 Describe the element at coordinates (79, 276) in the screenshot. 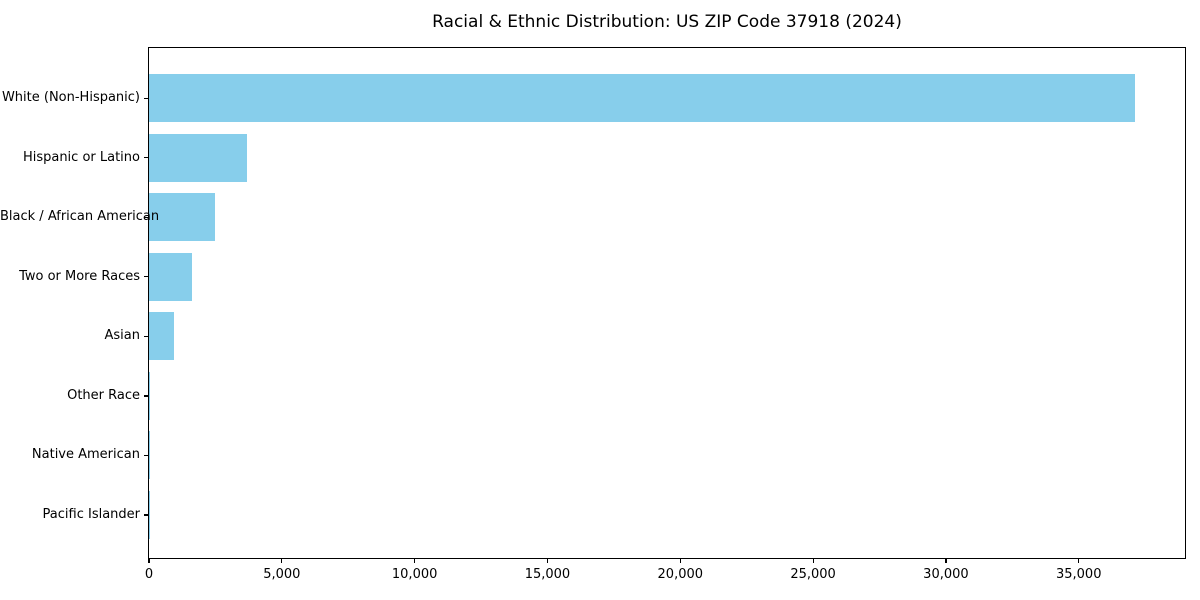

I see `y-tick-label: Two or More Races` at that location.